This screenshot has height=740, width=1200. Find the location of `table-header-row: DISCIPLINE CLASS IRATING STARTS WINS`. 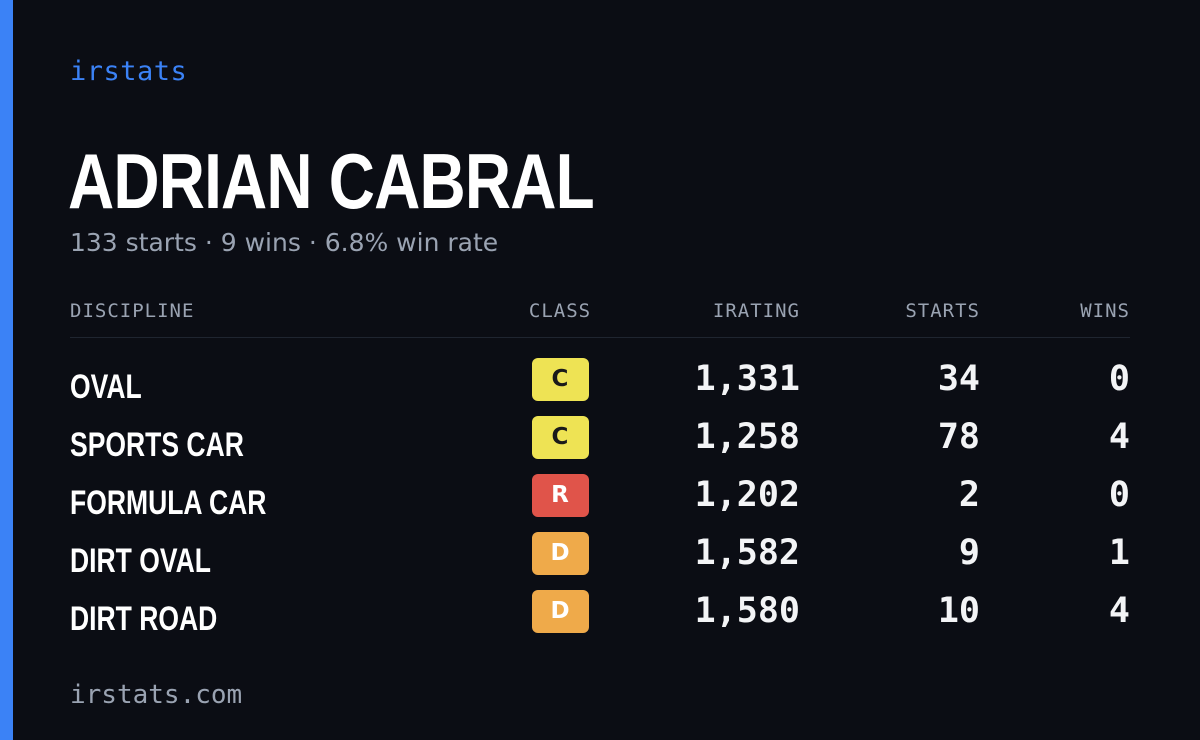

table-header-row: DISCIPLINE CLASS IRATING STARTS WINS is located at coordinates (600, 317).